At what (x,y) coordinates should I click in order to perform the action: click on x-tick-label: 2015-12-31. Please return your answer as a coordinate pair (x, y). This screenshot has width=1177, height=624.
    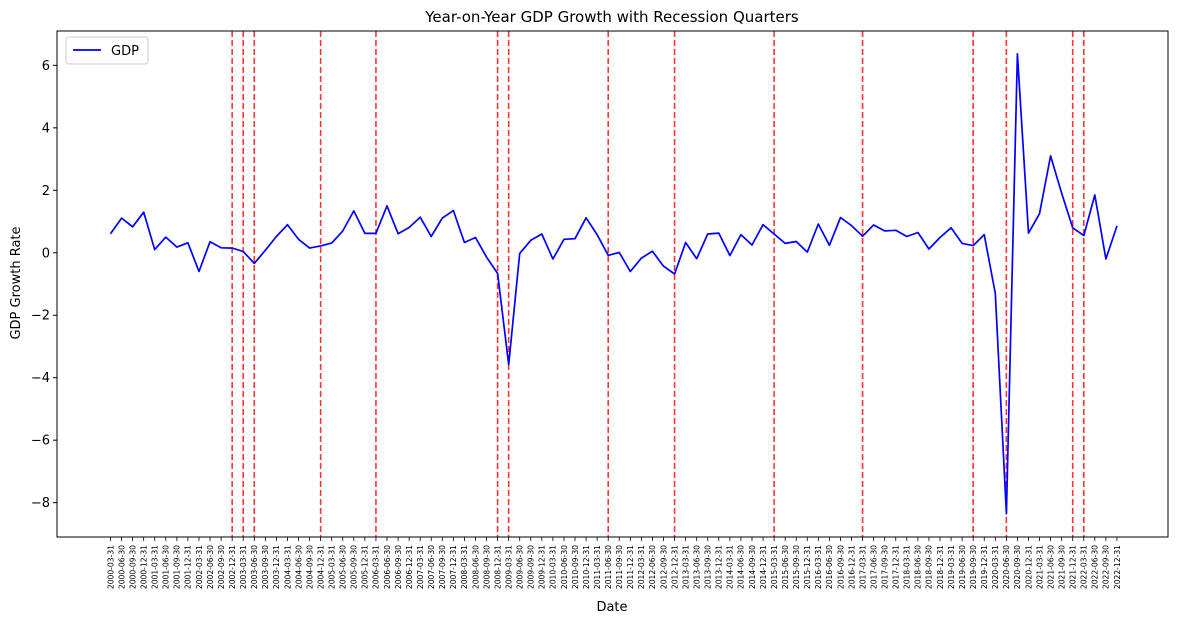
    Looking at the image, I should click on (807, 567).